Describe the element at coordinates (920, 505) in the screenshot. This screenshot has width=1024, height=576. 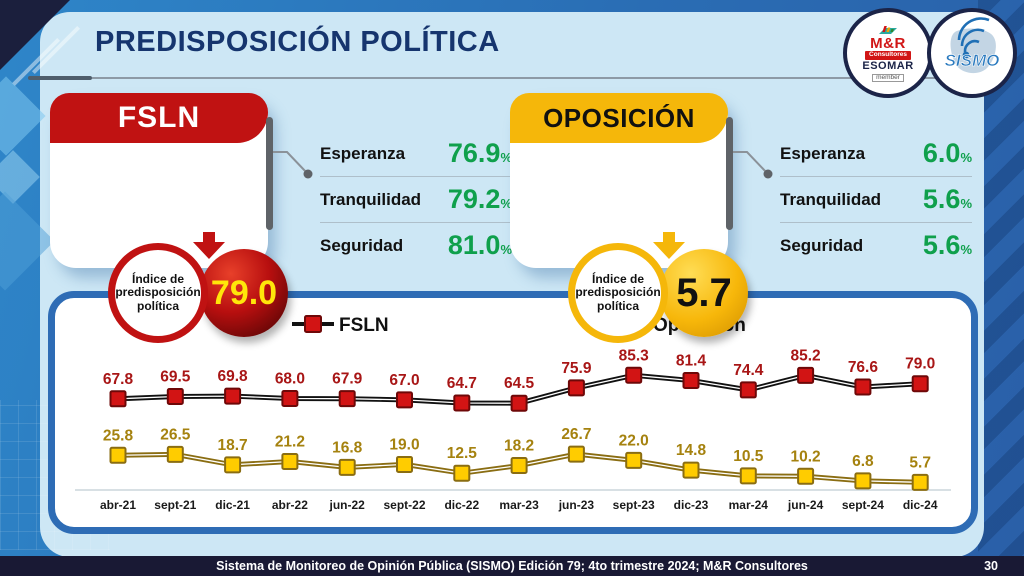
I see `svg-text: dic-24` at that location.